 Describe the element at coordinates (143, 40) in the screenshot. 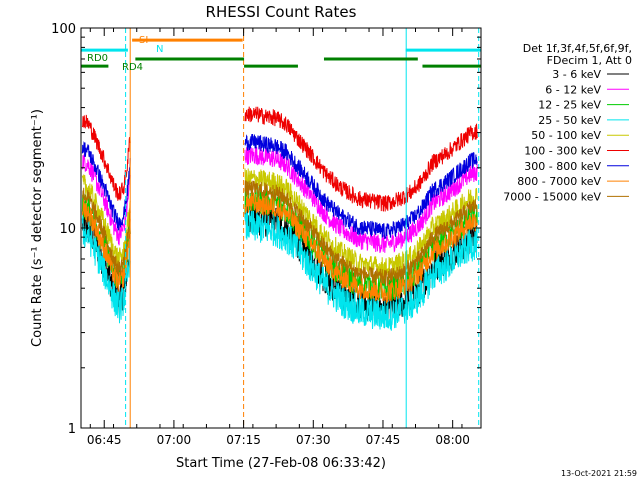

I see `flag-label-si: SI` at that location.